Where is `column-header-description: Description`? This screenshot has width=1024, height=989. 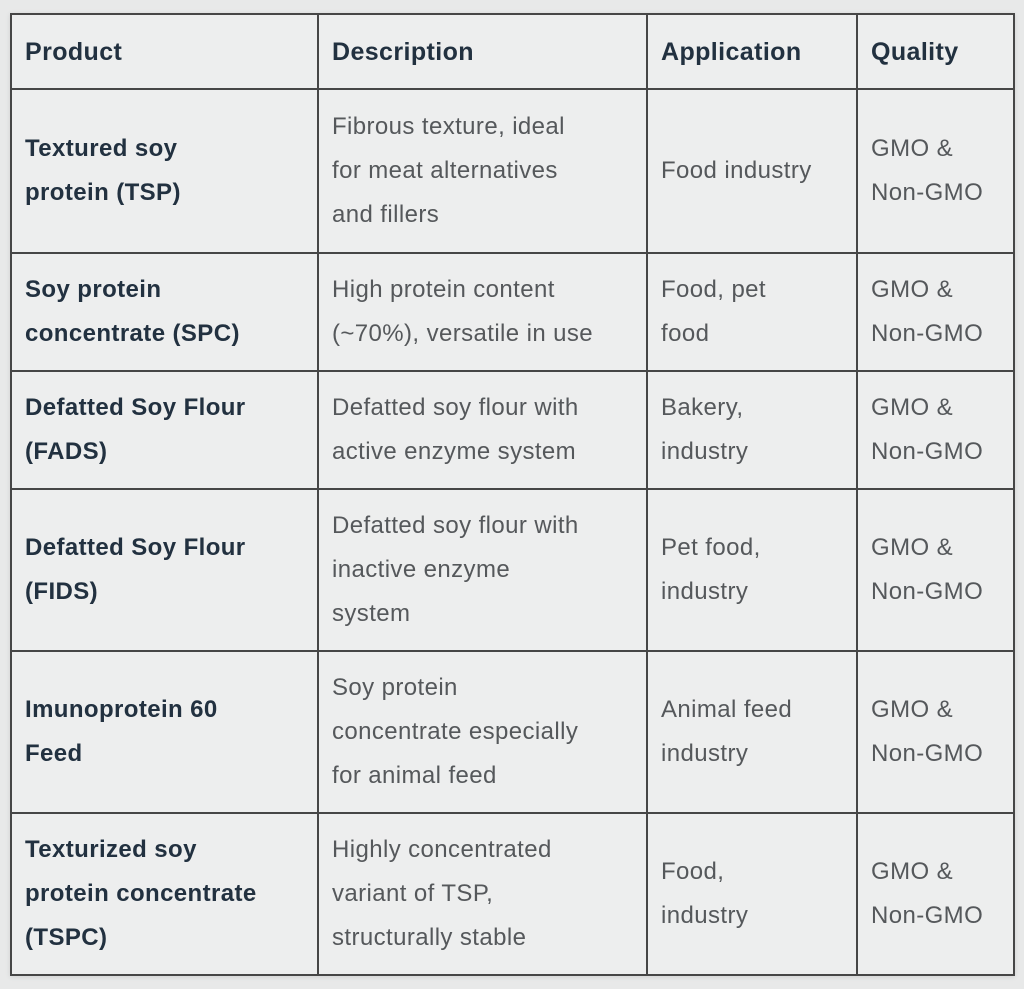
column-header-description: Description is located at coordinates (482, 51).